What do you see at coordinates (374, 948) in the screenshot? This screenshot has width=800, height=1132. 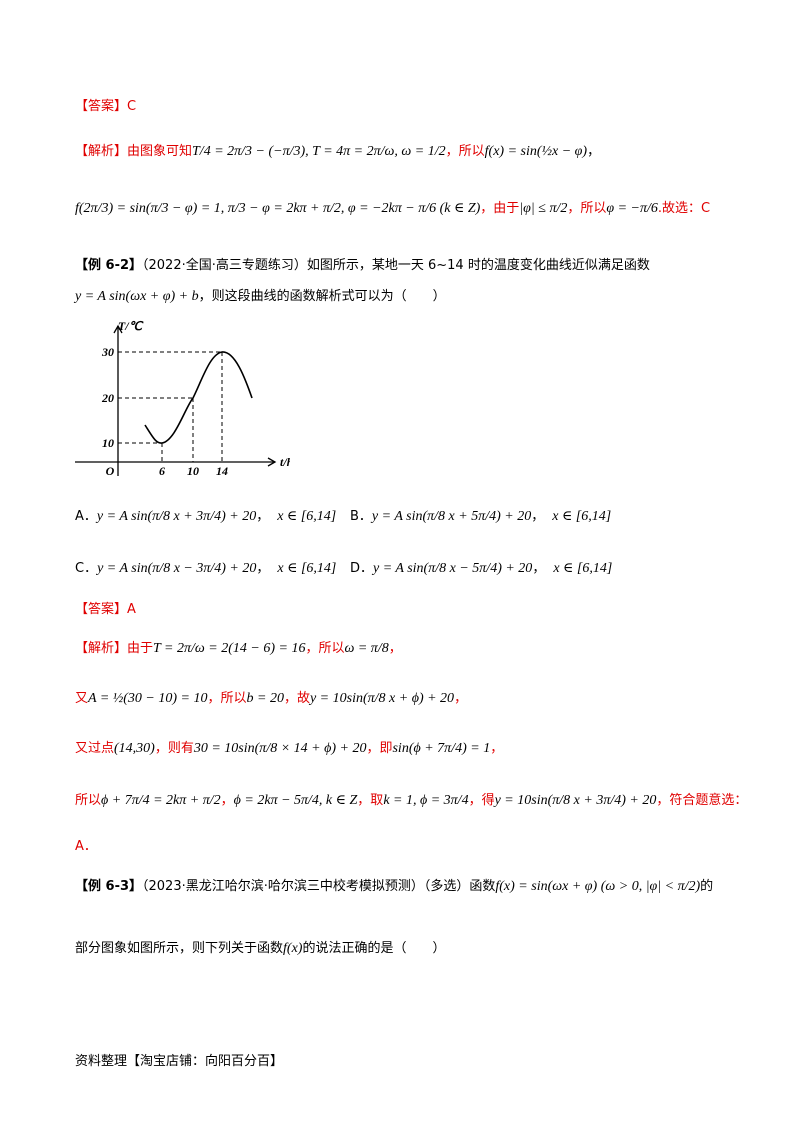 I see `text: 的说法正确的是（ ）` at bounding box center [374, 948].